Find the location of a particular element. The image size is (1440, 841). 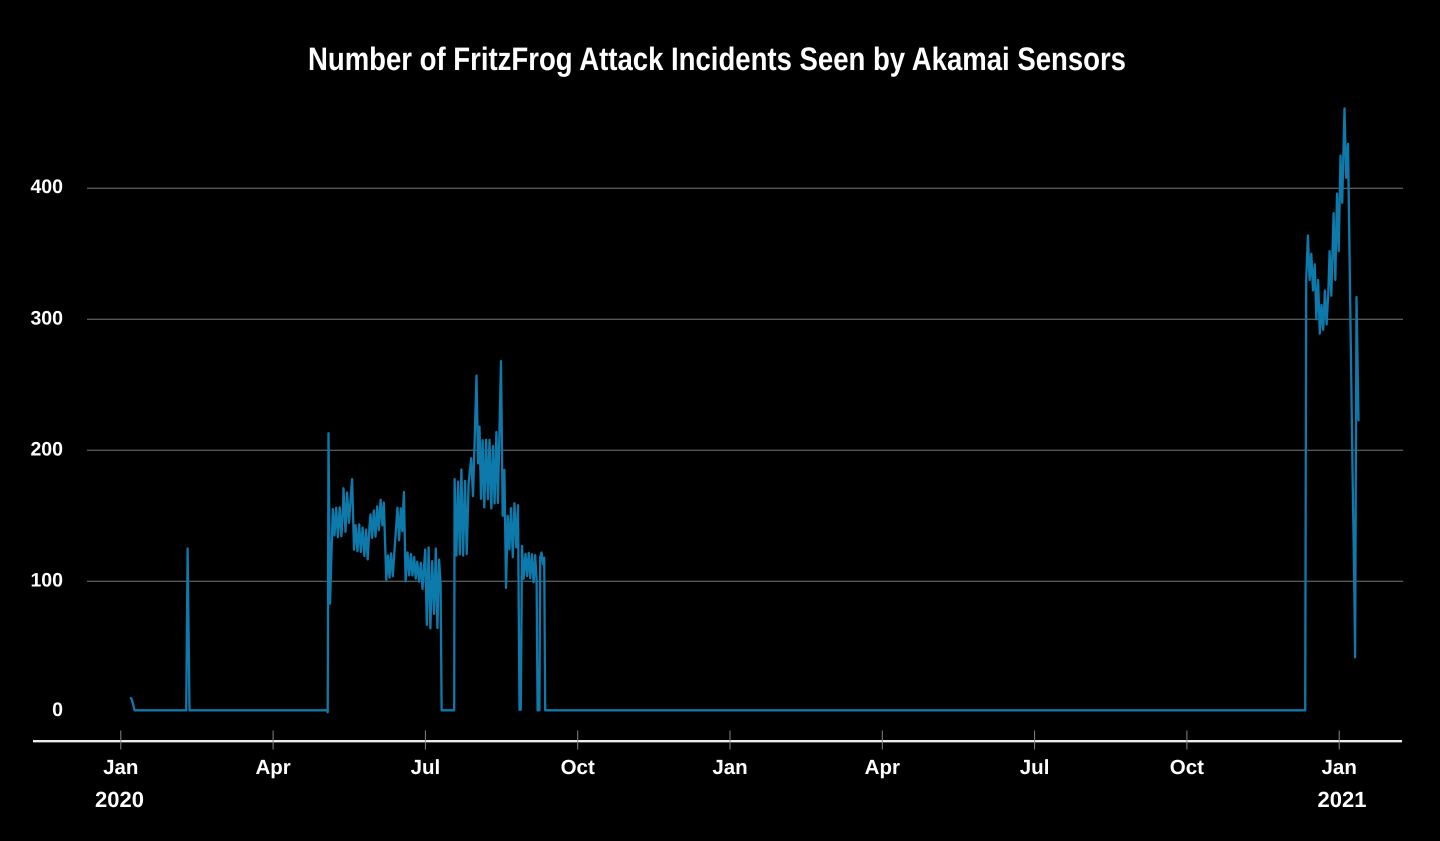

svg-text: 2021 is located at coordinates (1342, 799).